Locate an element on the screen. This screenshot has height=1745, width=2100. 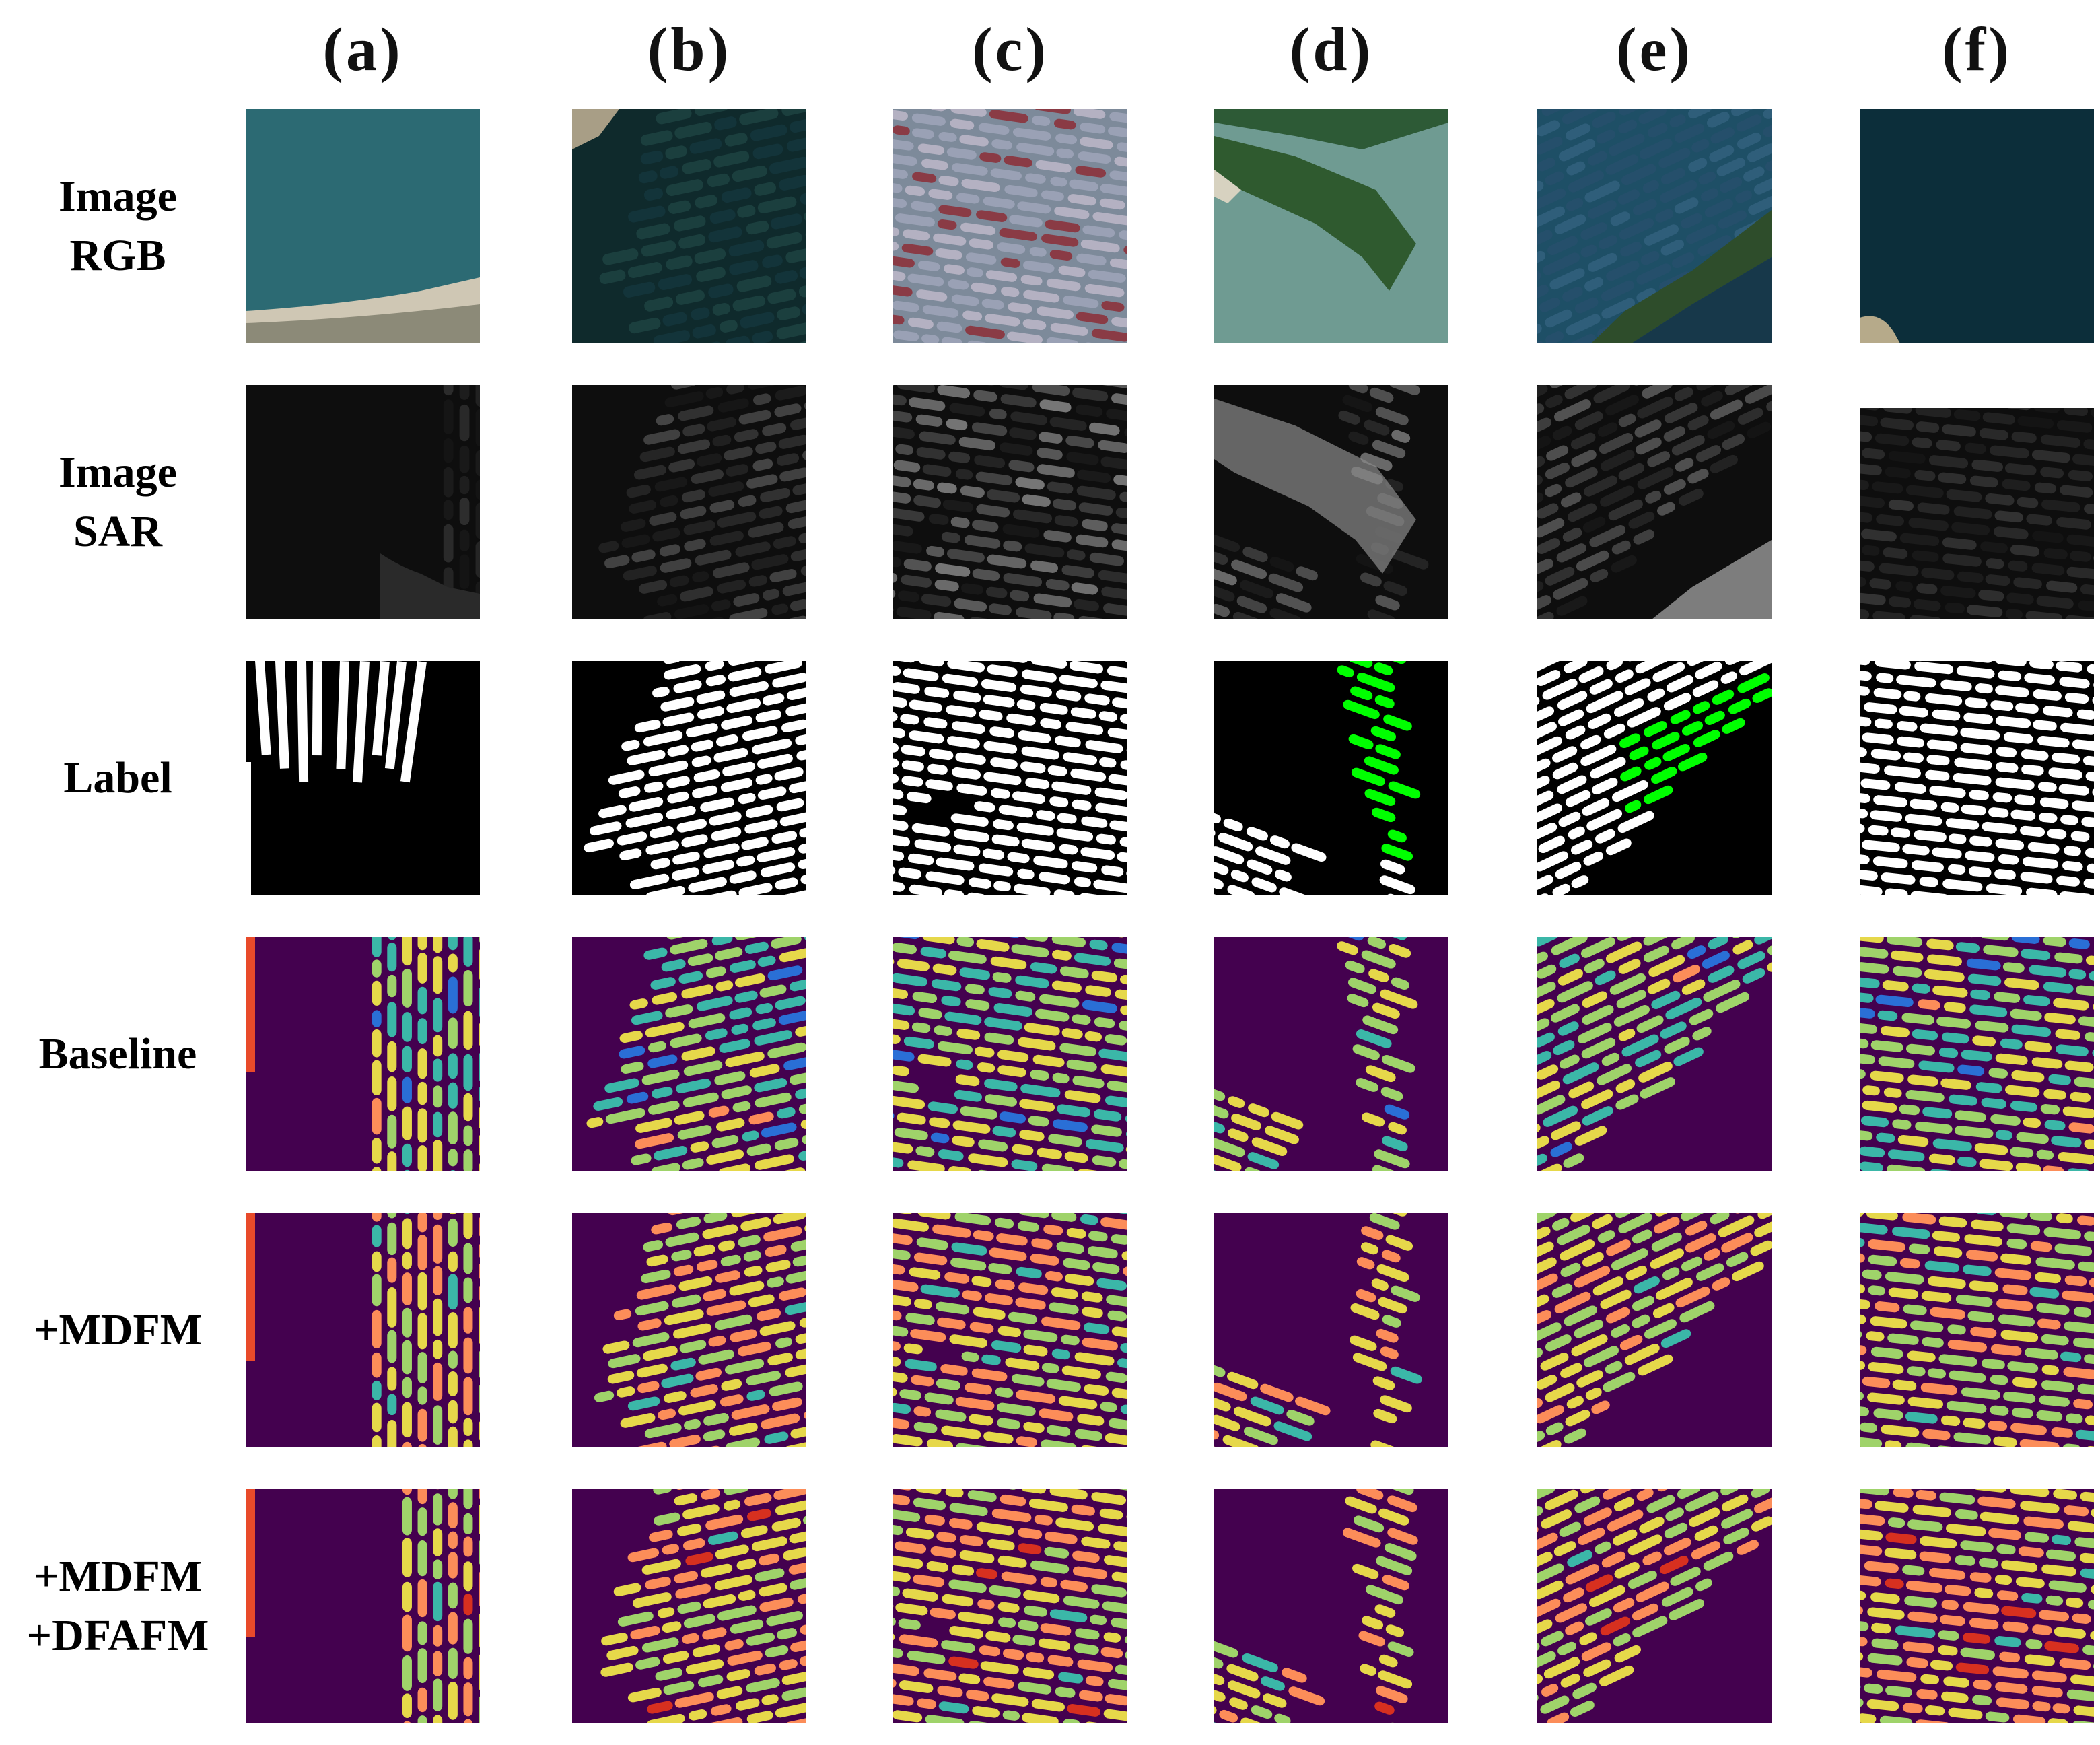
row-label-line: +DFAFM is located at coordinates (118, 1635).